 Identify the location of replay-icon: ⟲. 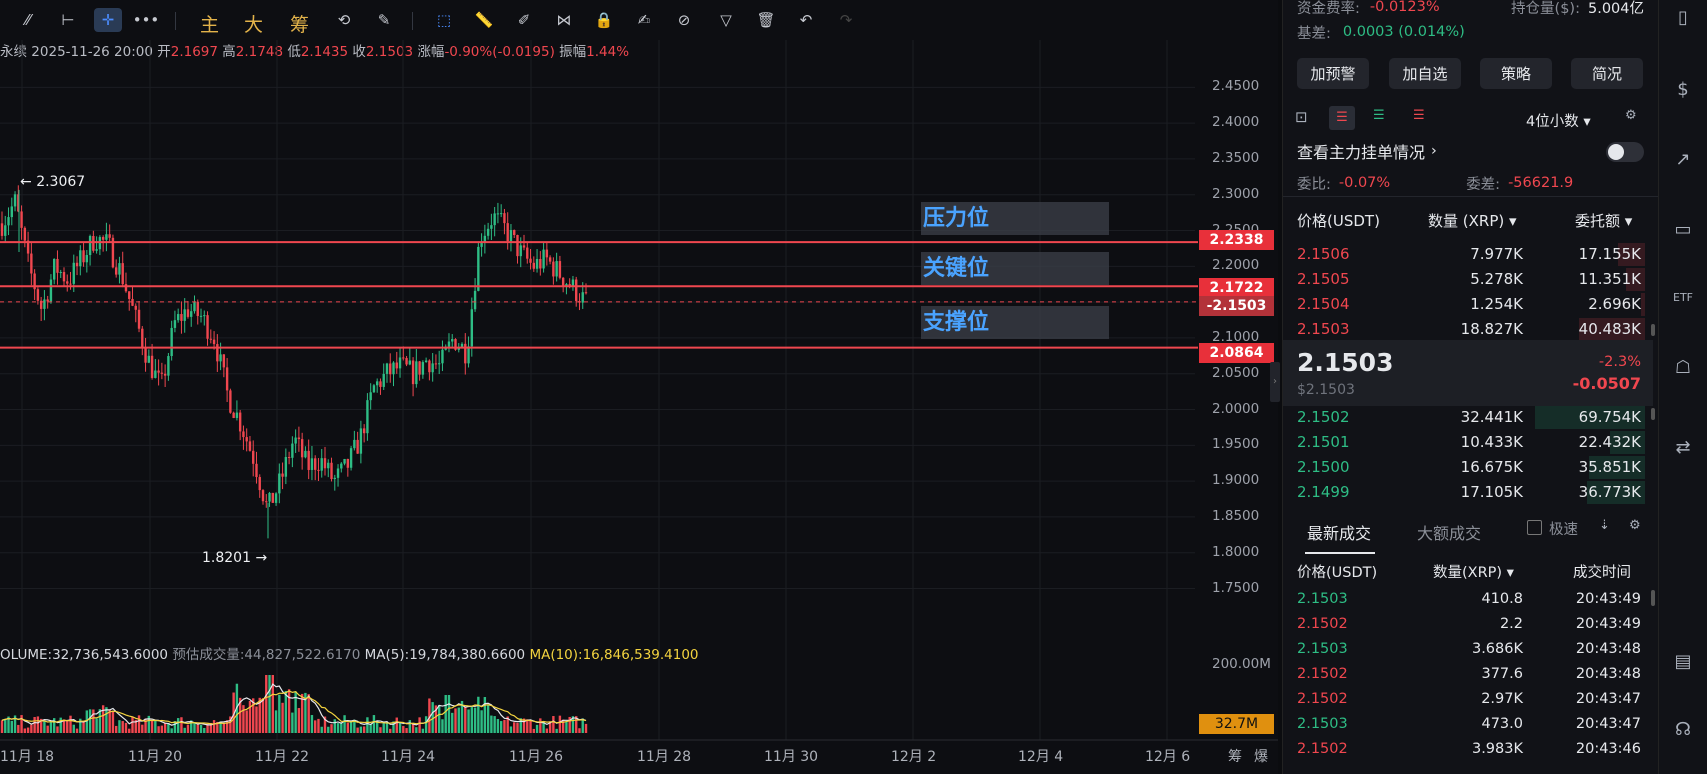
(344, 20).